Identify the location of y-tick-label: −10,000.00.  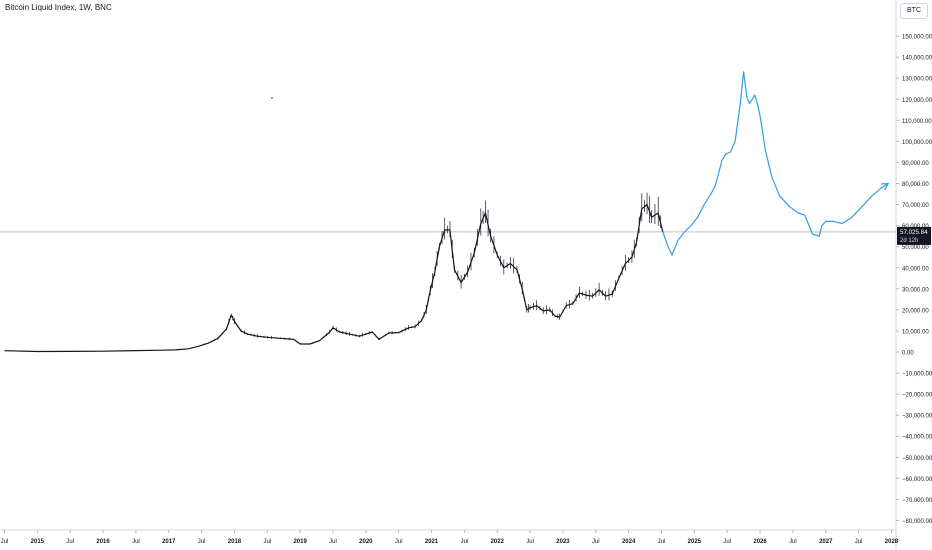
(917, 375).